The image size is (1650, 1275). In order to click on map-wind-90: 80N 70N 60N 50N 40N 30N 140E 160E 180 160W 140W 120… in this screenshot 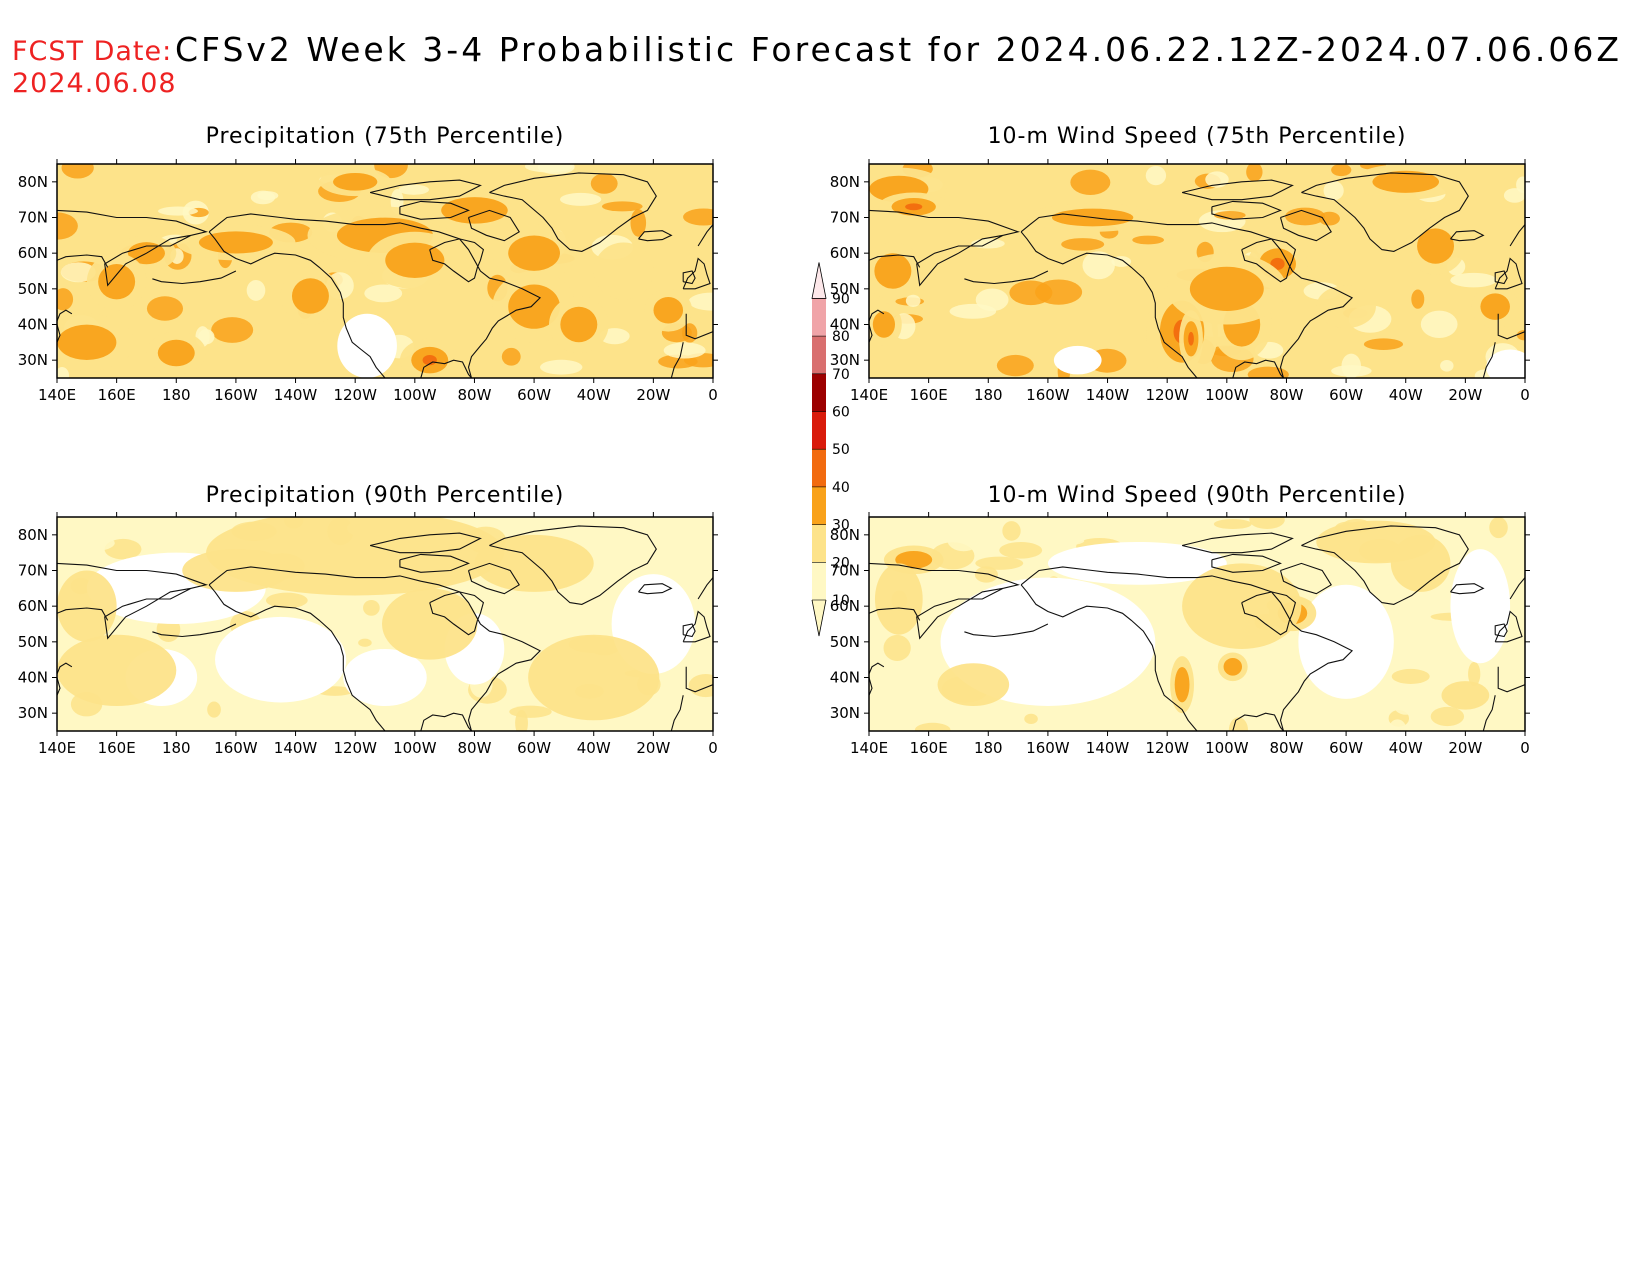, I will do `click(1180, 634)`.